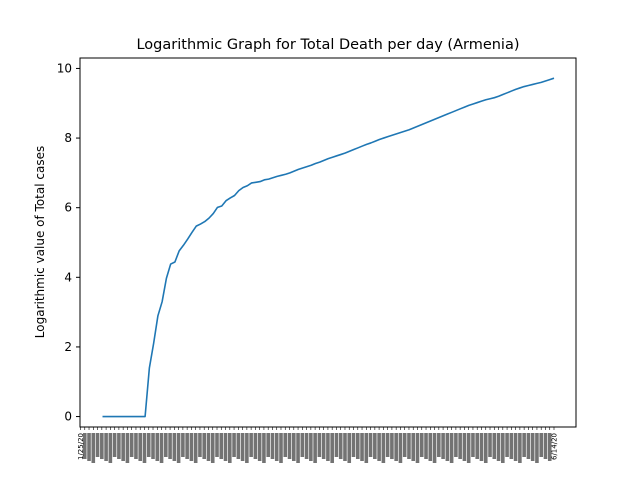  What do you see at coordinates (68, 347) in the screenshot?
I see `y-tick-label: 2` at bounding box center [68, 347].